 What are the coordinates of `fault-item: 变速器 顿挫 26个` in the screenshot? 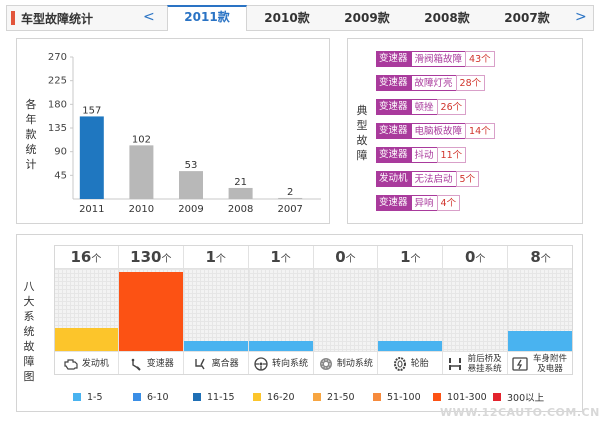 It's located at (435, 107).